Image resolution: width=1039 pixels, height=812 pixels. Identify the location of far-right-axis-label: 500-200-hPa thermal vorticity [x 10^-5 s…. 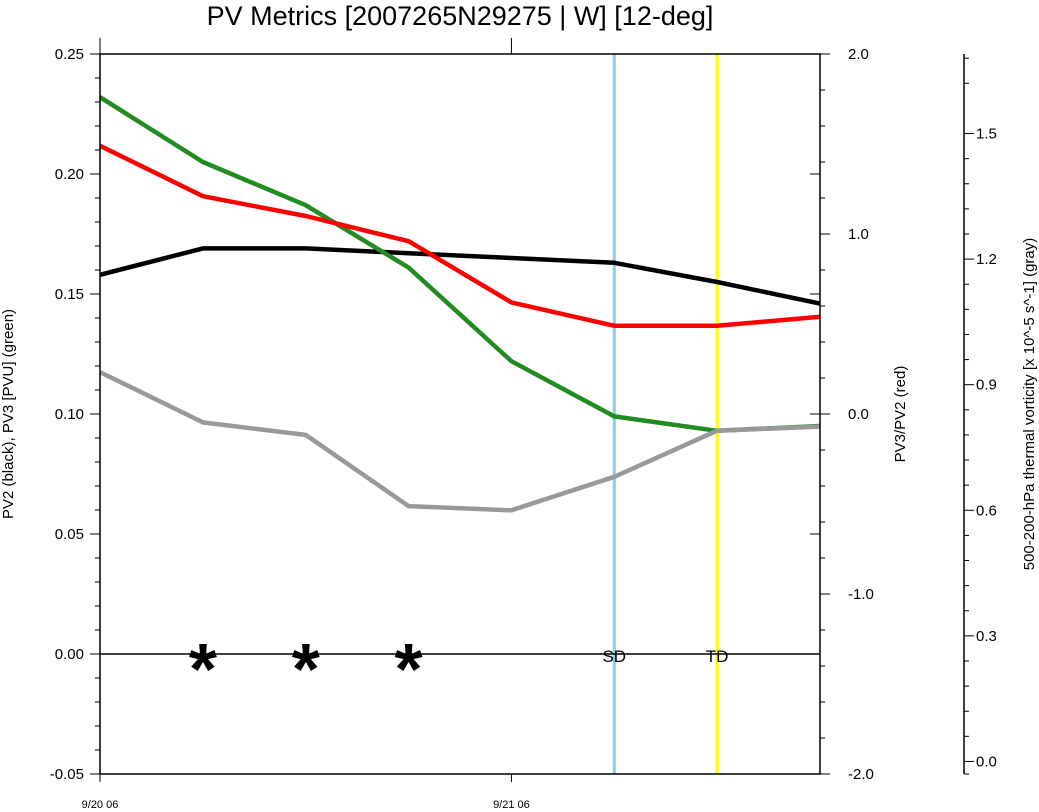
(1029, 404).